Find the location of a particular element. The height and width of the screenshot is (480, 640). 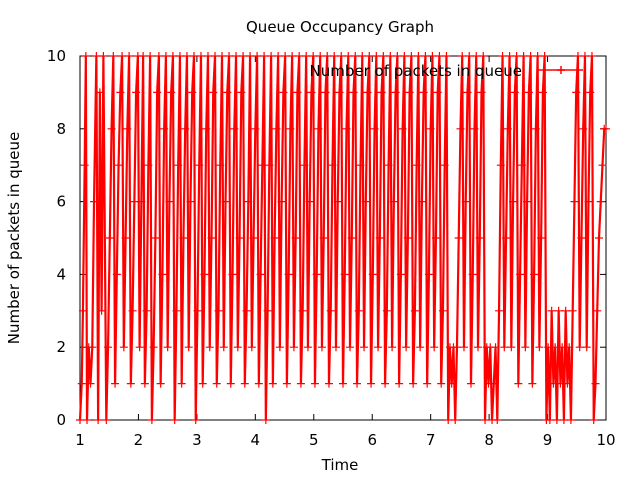

x-tick-label-3: 4 is located at coordinates (256, 440).